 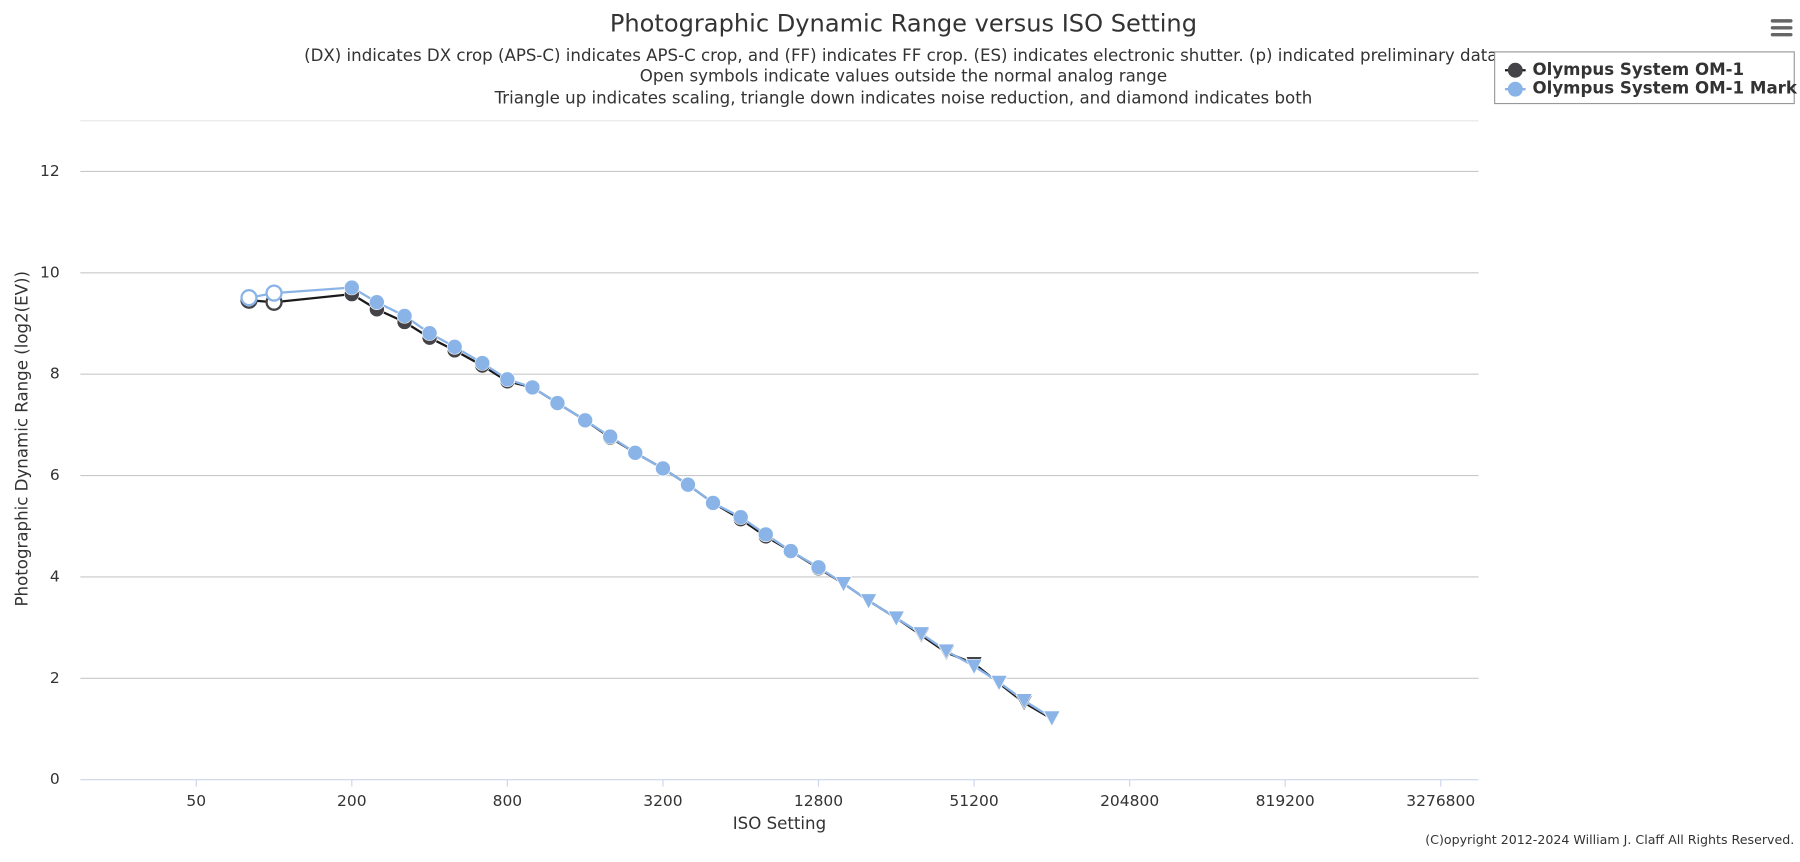 What do you see at coordinates (55, 475) in the screenshot?
I see `y-tick-label: 6` at bounding box center [55, 475].